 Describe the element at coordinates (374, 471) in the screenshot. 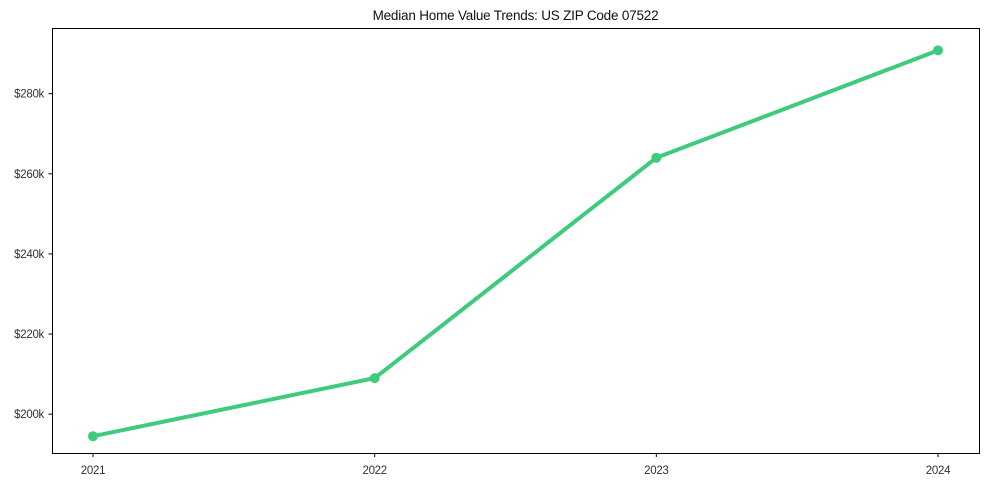

I see `x-tick-label: 2022` at that location.